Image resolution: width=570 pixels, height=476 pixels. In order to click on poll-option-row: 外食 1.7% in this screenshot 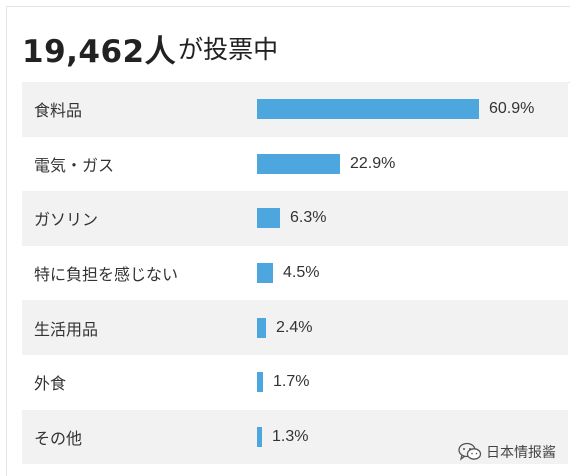, I will do `click(295, 382)`.